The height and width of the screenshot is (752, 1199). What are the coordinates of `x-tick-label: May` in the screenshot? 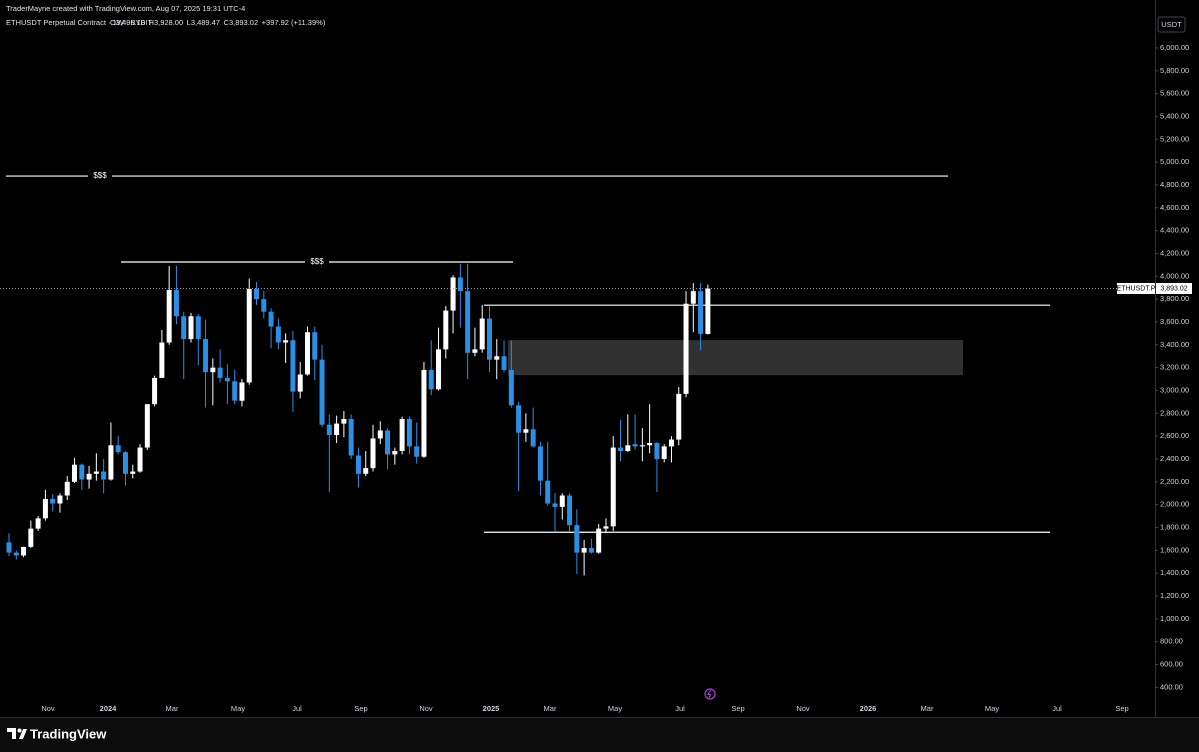 It's located at (238, 708).